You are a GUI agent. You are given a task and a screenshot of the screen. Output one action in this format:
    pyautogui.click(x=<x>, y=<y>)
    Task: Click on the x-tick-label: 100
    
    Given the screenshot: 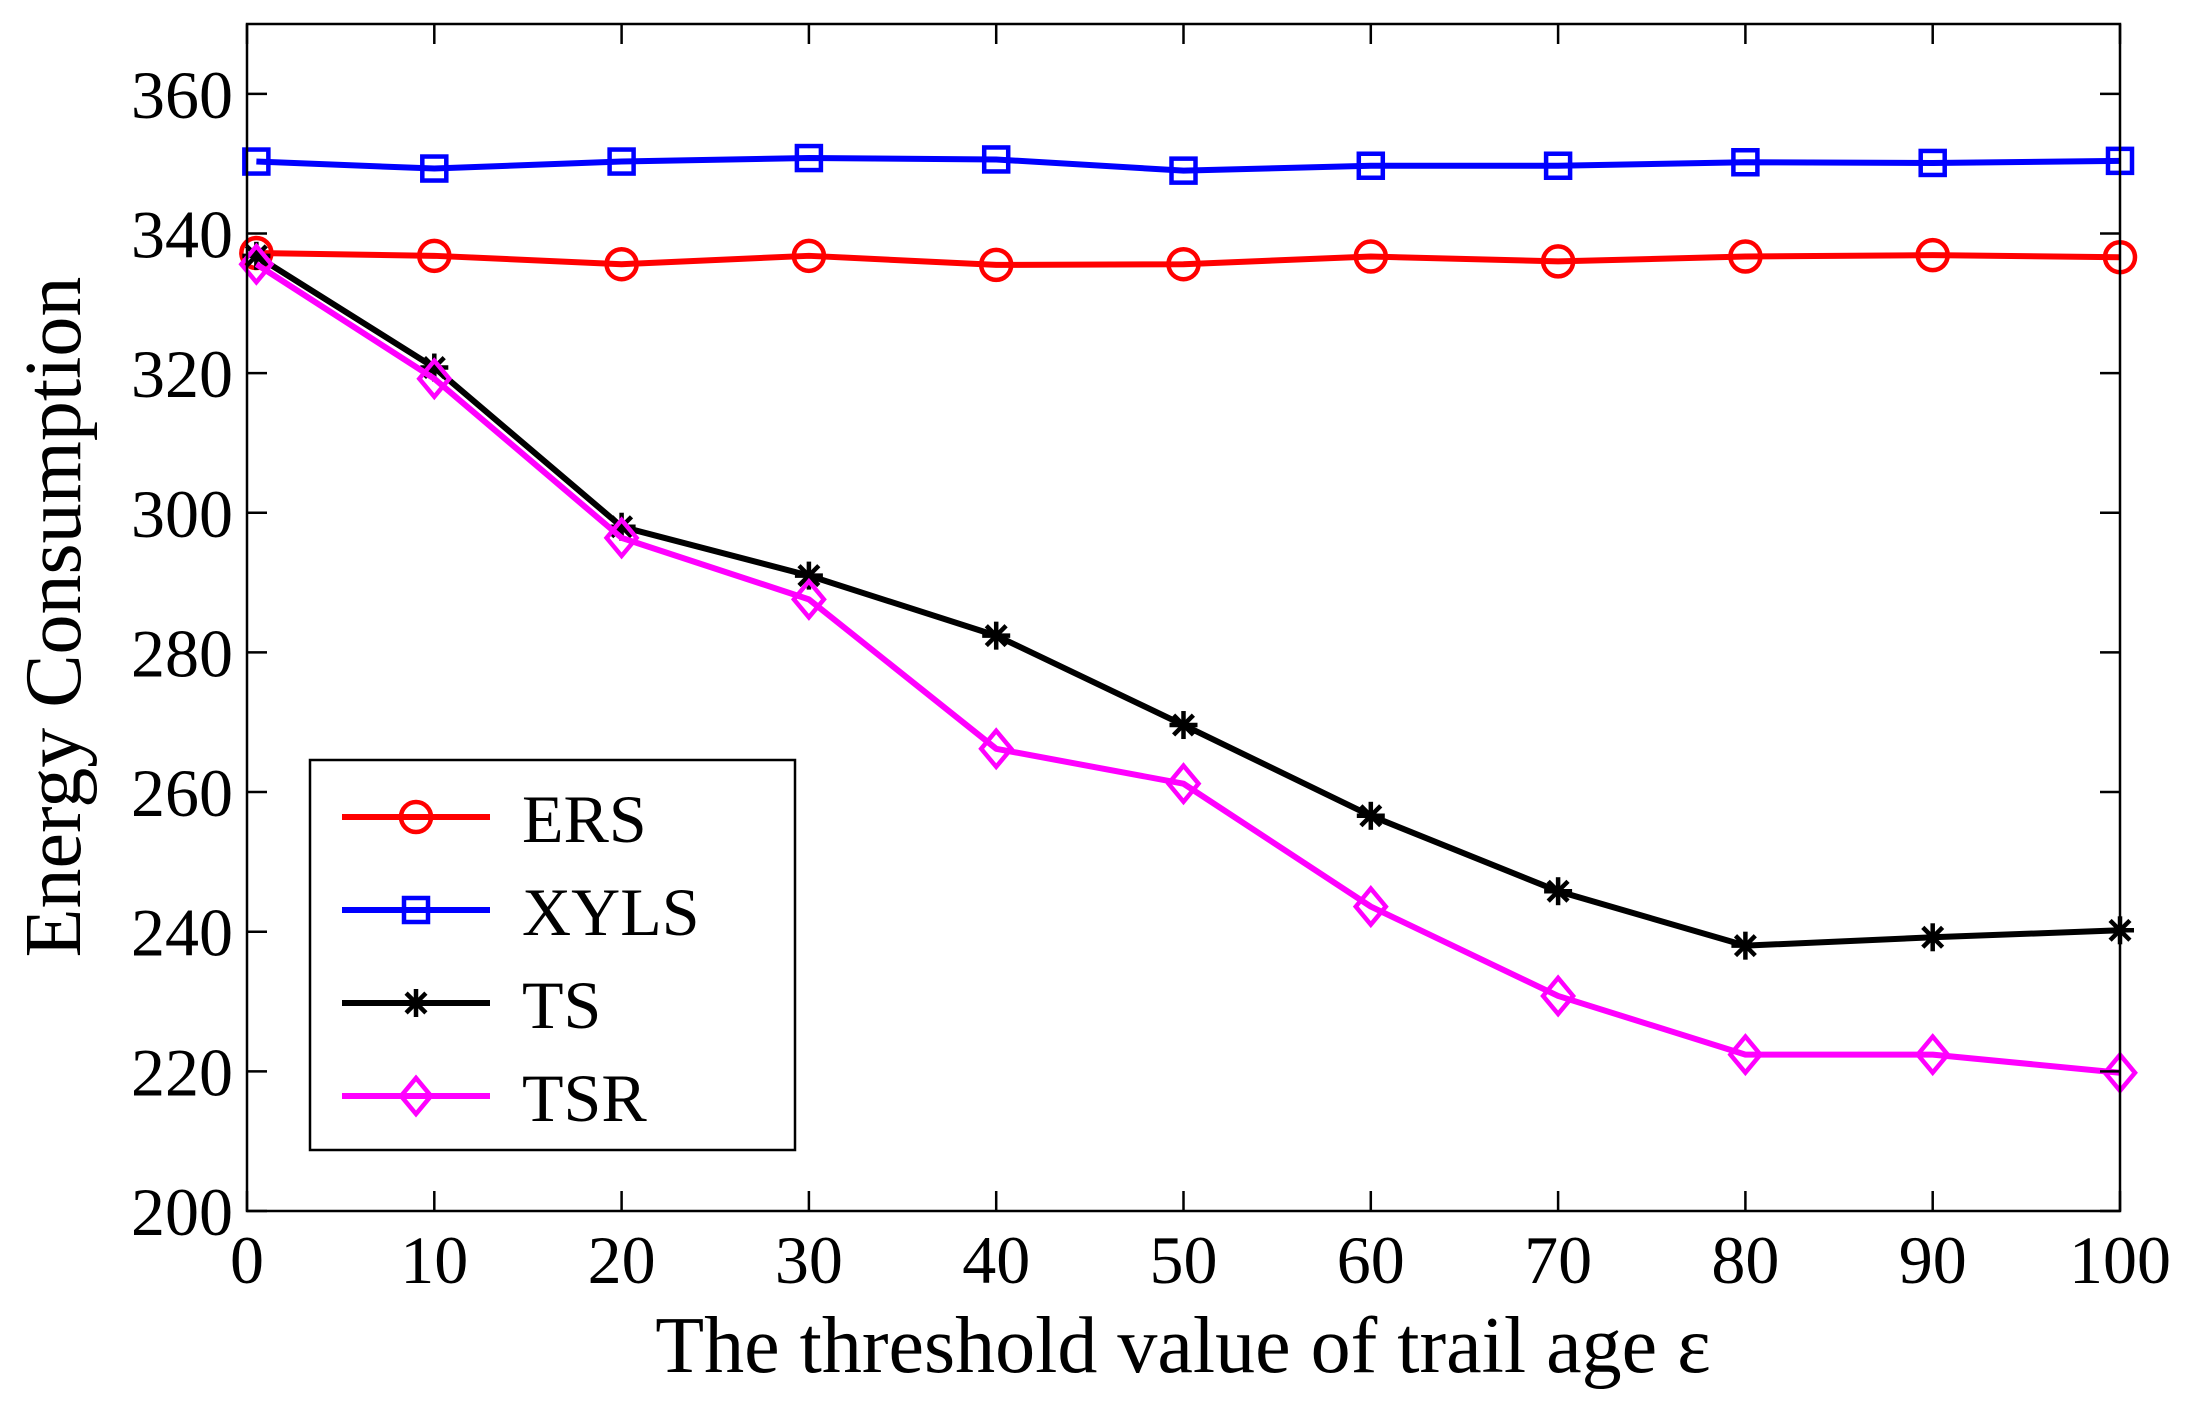 What is the action you would take?
    pyautogui.click(x=2120, y=1260)
    